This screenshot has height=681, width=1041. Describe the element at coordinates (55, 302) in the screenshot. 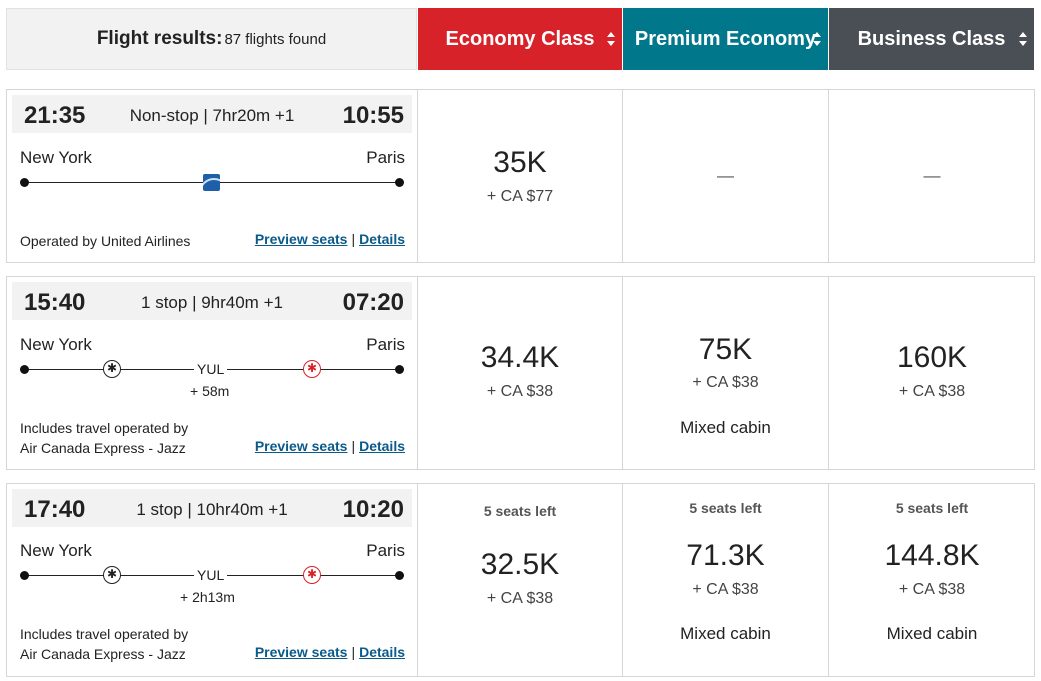

I see `departure-time: 15:40` at that location.